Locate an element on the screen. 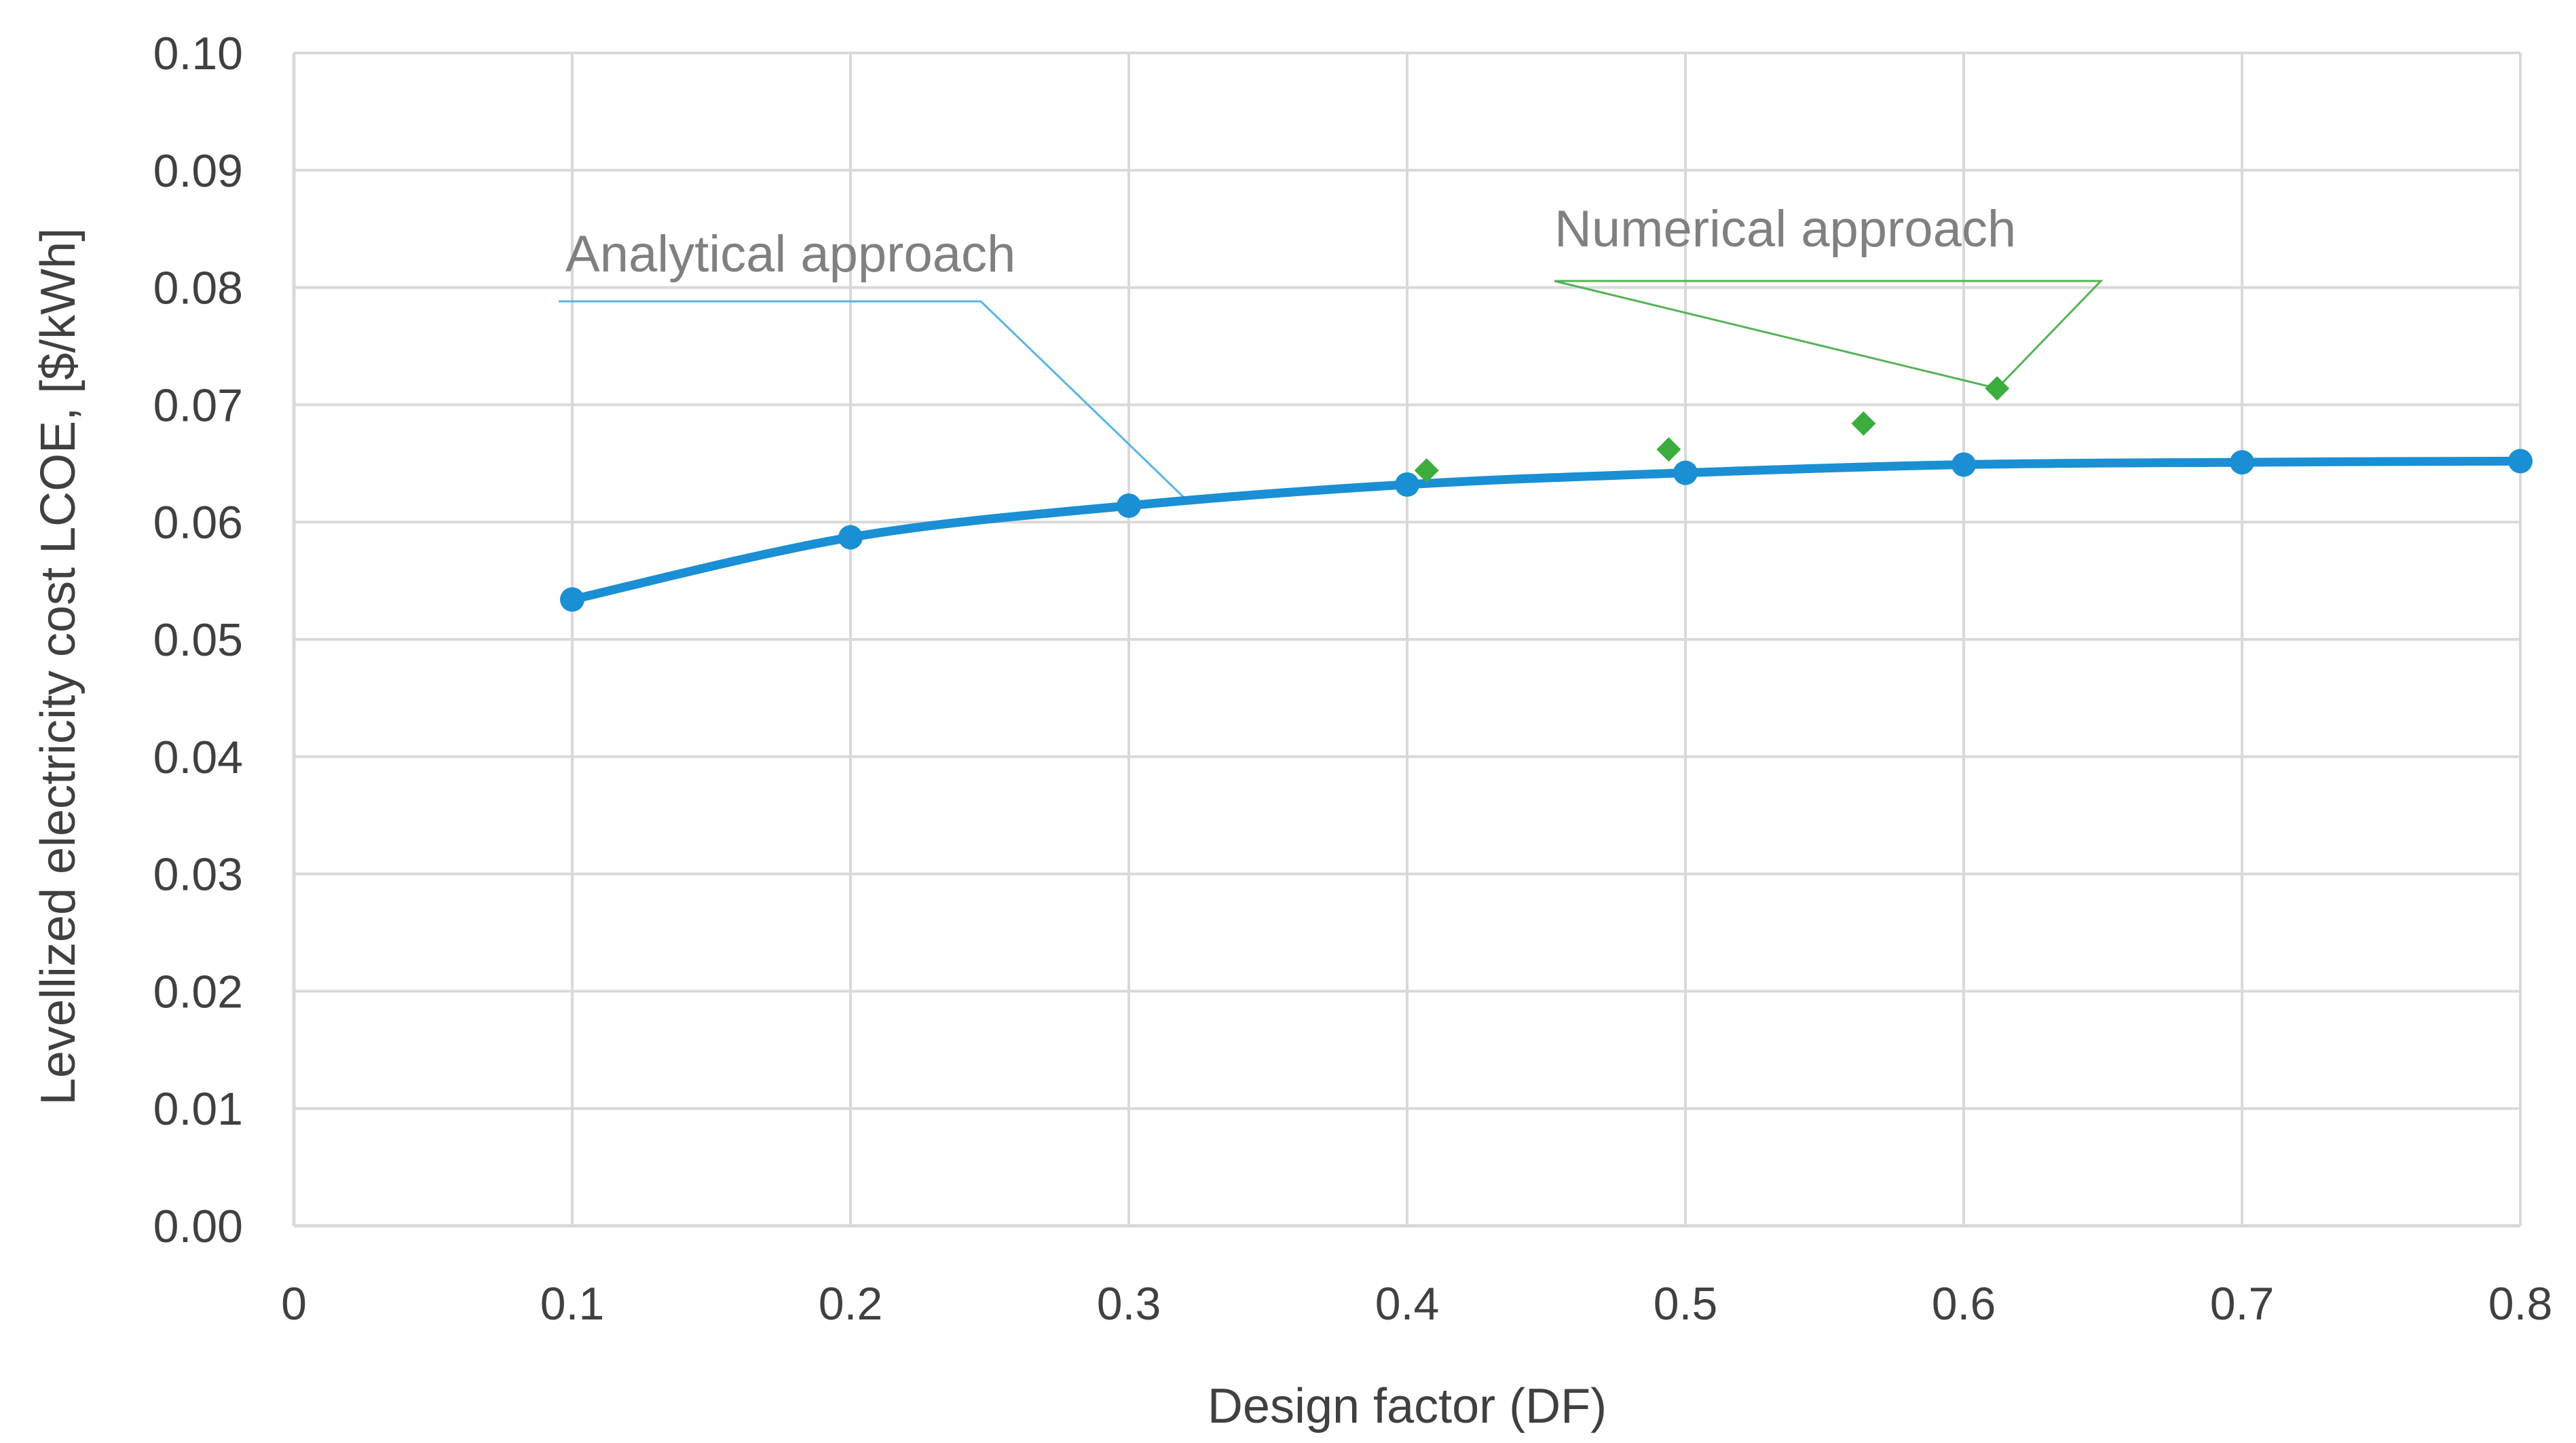 Image resolution: width=2576 pixels, height=1443 pixels. x-tick-label: 0.6 is located at coordinates (1964, 1304).